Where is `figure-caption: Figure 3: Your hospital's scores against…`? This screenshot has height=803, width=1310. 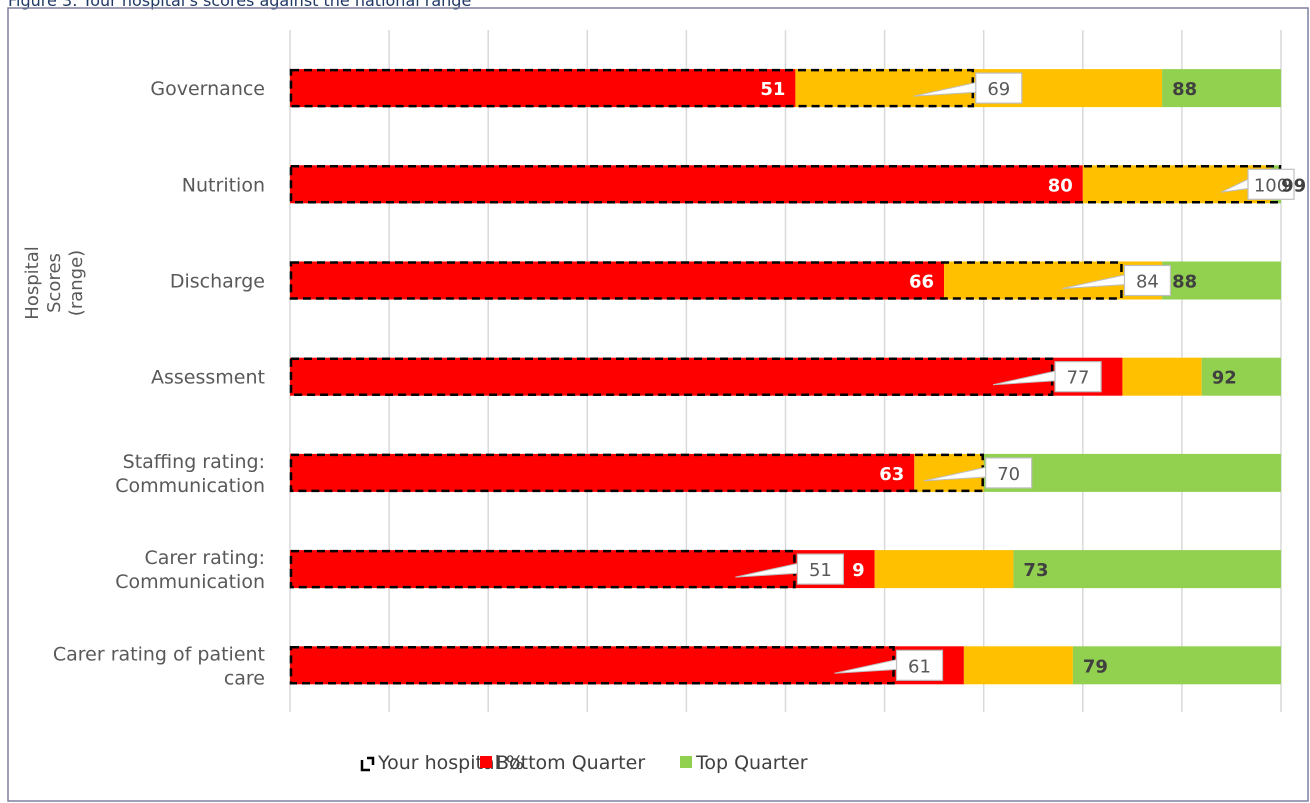 figure-caption: Figure 3: Your hospital's scores against… is located at coordinates (239, 5).